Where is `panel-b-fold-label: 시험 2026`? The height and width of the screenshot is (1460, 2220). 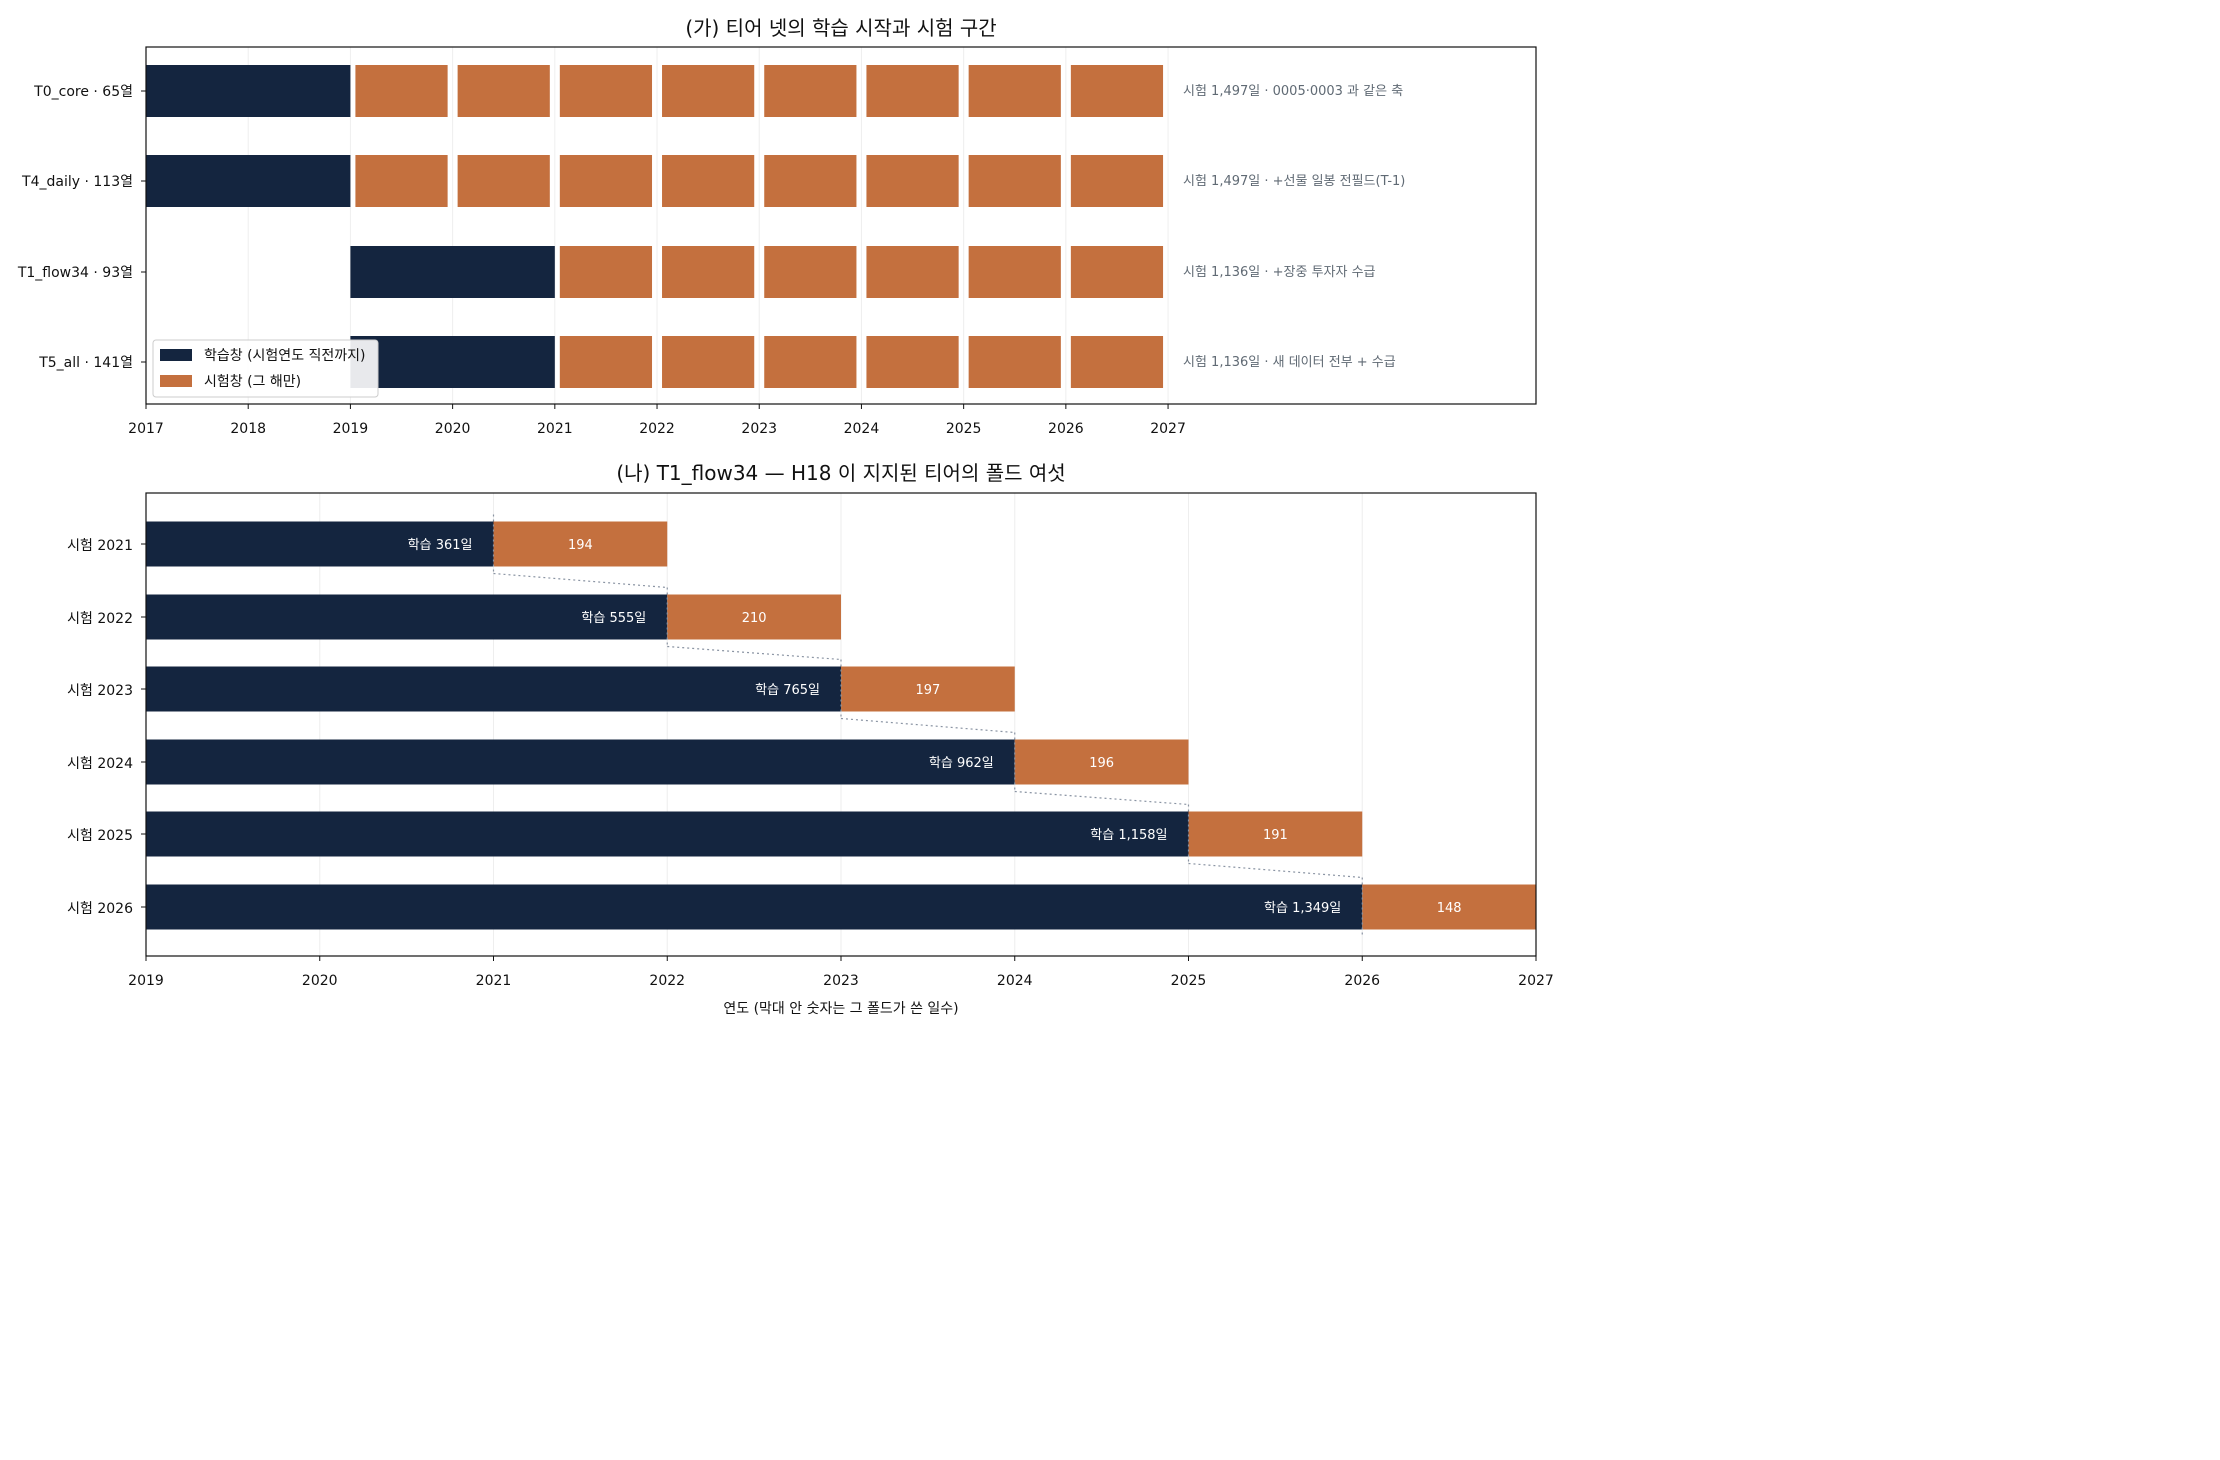 panel-b-fold-label: 시험 2026 is located at coordinates (100, 909).